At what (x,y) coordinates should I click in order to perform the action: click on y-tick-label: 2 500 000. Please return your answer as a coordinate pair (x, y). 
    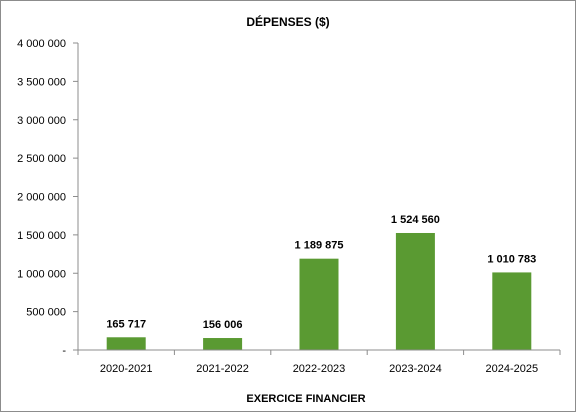
    Looking at the image, I should click on (41, 159).